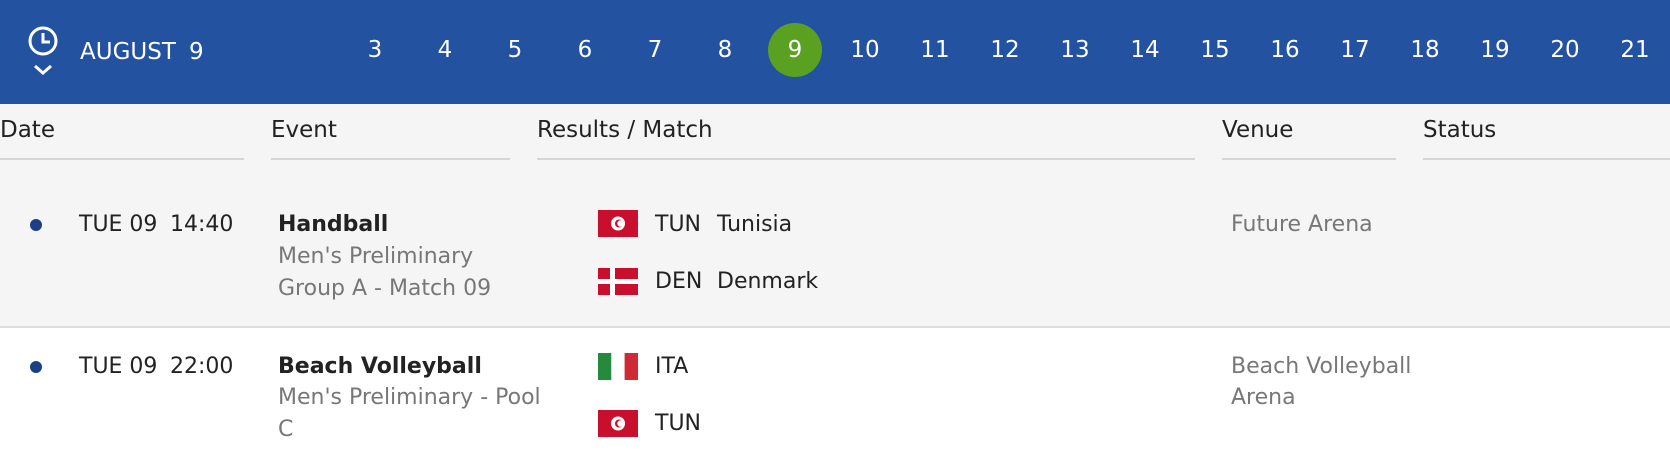 The width and height of the screenshot is (1670, 468). Describe the element at coordinates (1321, 366) in the screenshot. I see `venue: Beach Volleyball` at that location.